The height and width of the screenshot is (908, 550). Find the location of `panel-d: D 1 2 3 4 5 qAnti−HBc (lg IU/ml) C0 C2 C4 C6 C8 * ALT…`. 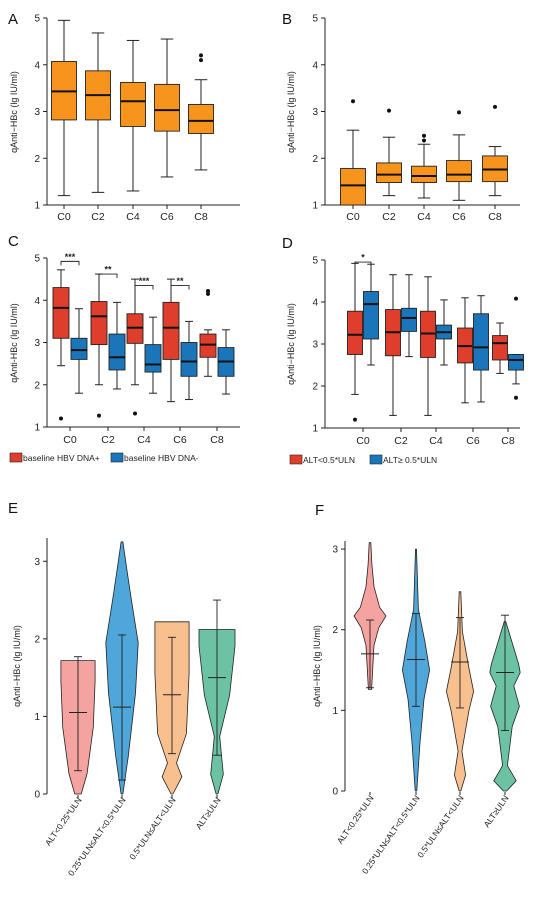

panel-d: D 1 2 3 4 5 qAnti−HBc (lg IU/ml) C0 C2 C4 C6 C8 * ALT… is located at coordinates (403, 350).